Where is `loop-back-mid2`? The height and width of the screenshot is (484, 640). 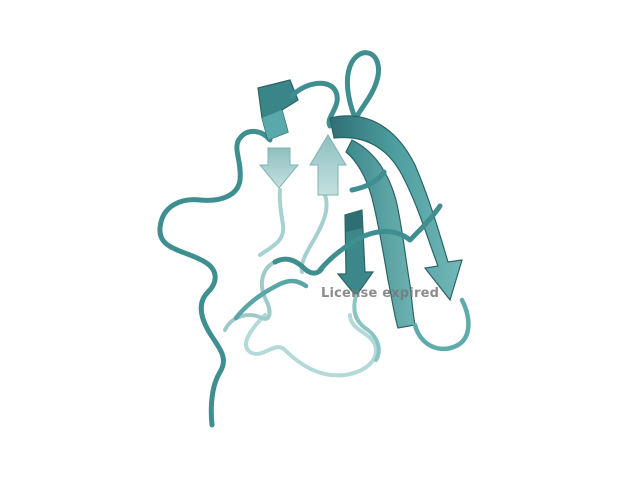 loop-back-mid2 is located at coordinates (314, 233).